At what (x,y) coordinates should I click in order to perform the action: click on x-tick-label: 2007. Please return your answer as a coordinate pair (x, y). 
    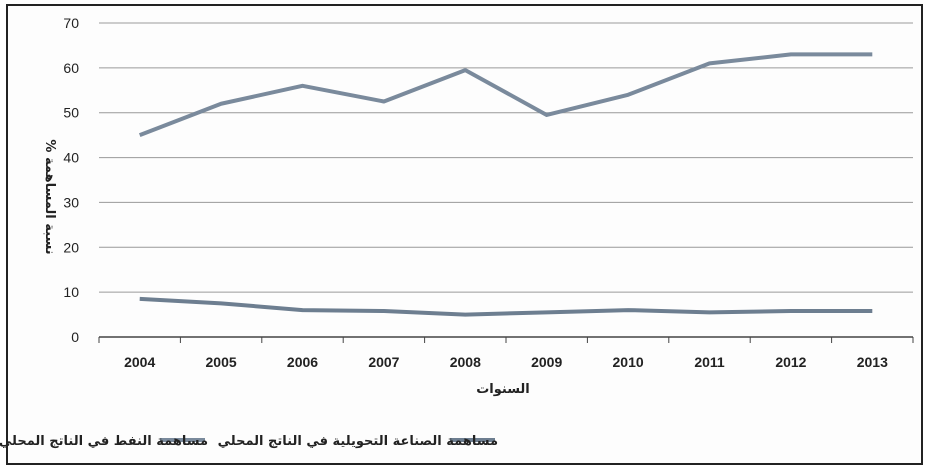
    Looking at the image, I should click on (383, 362).